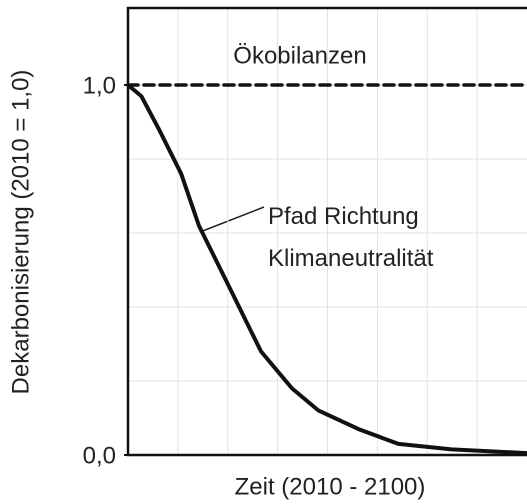 Image resolution: width=527 pixels, height=504 pixels. What do you see at coordinates (99, 455) in the screenshot?
I see `y-tick-label: 0,0` at bounding box center [99, 455].